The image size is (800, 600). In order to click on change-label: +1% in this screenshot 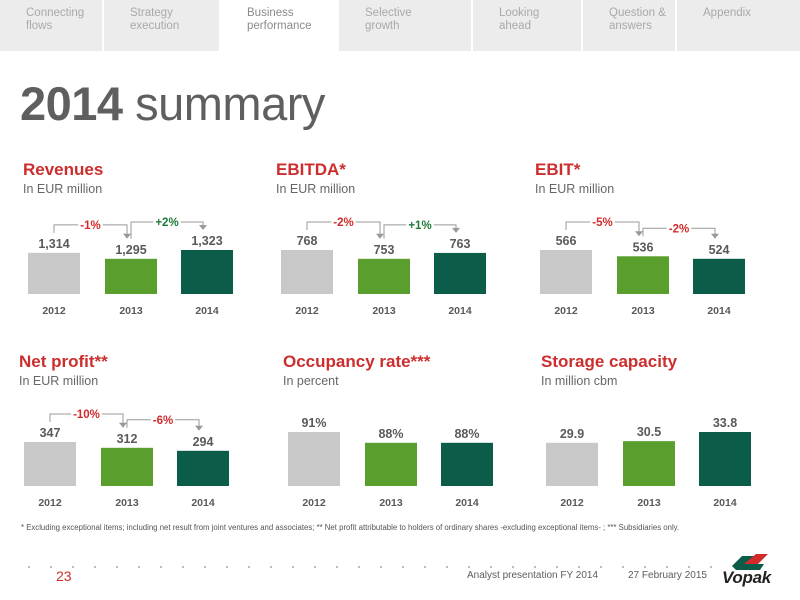, I will do `click(419, 226)`.